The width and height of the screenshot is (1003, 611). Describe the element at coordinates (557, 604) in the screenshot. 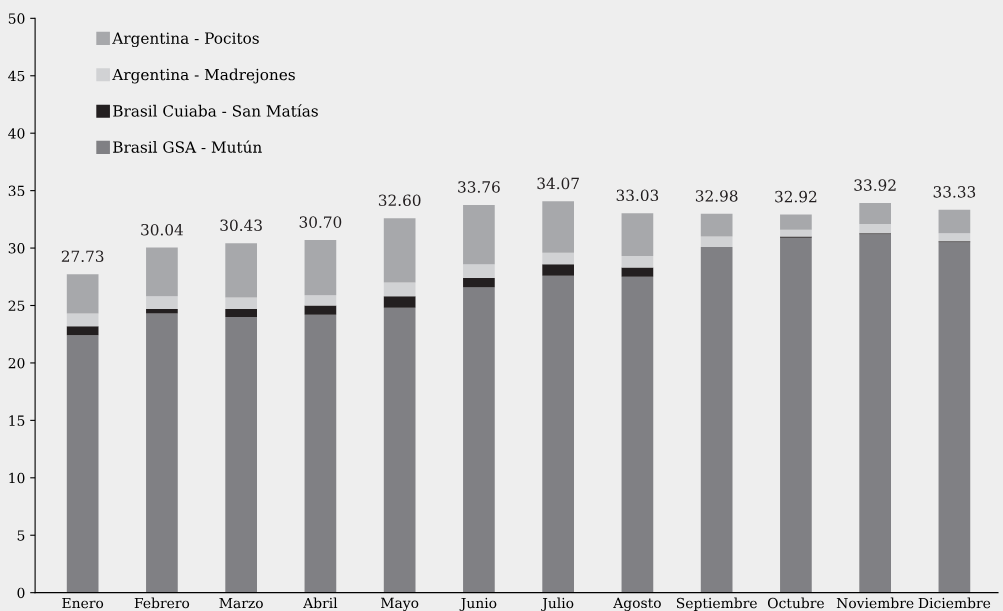

I see `x-tick-label: Julio` at that location.